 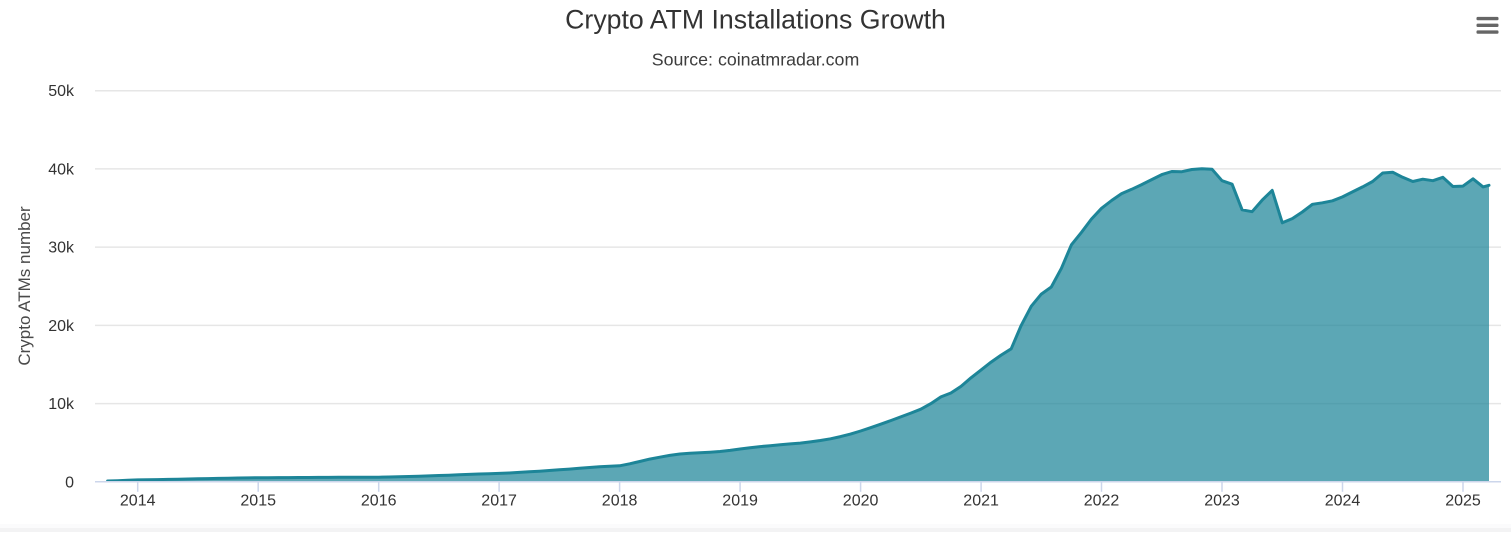 I want to click on svg-text: 2016, so click(x=379, y=501).